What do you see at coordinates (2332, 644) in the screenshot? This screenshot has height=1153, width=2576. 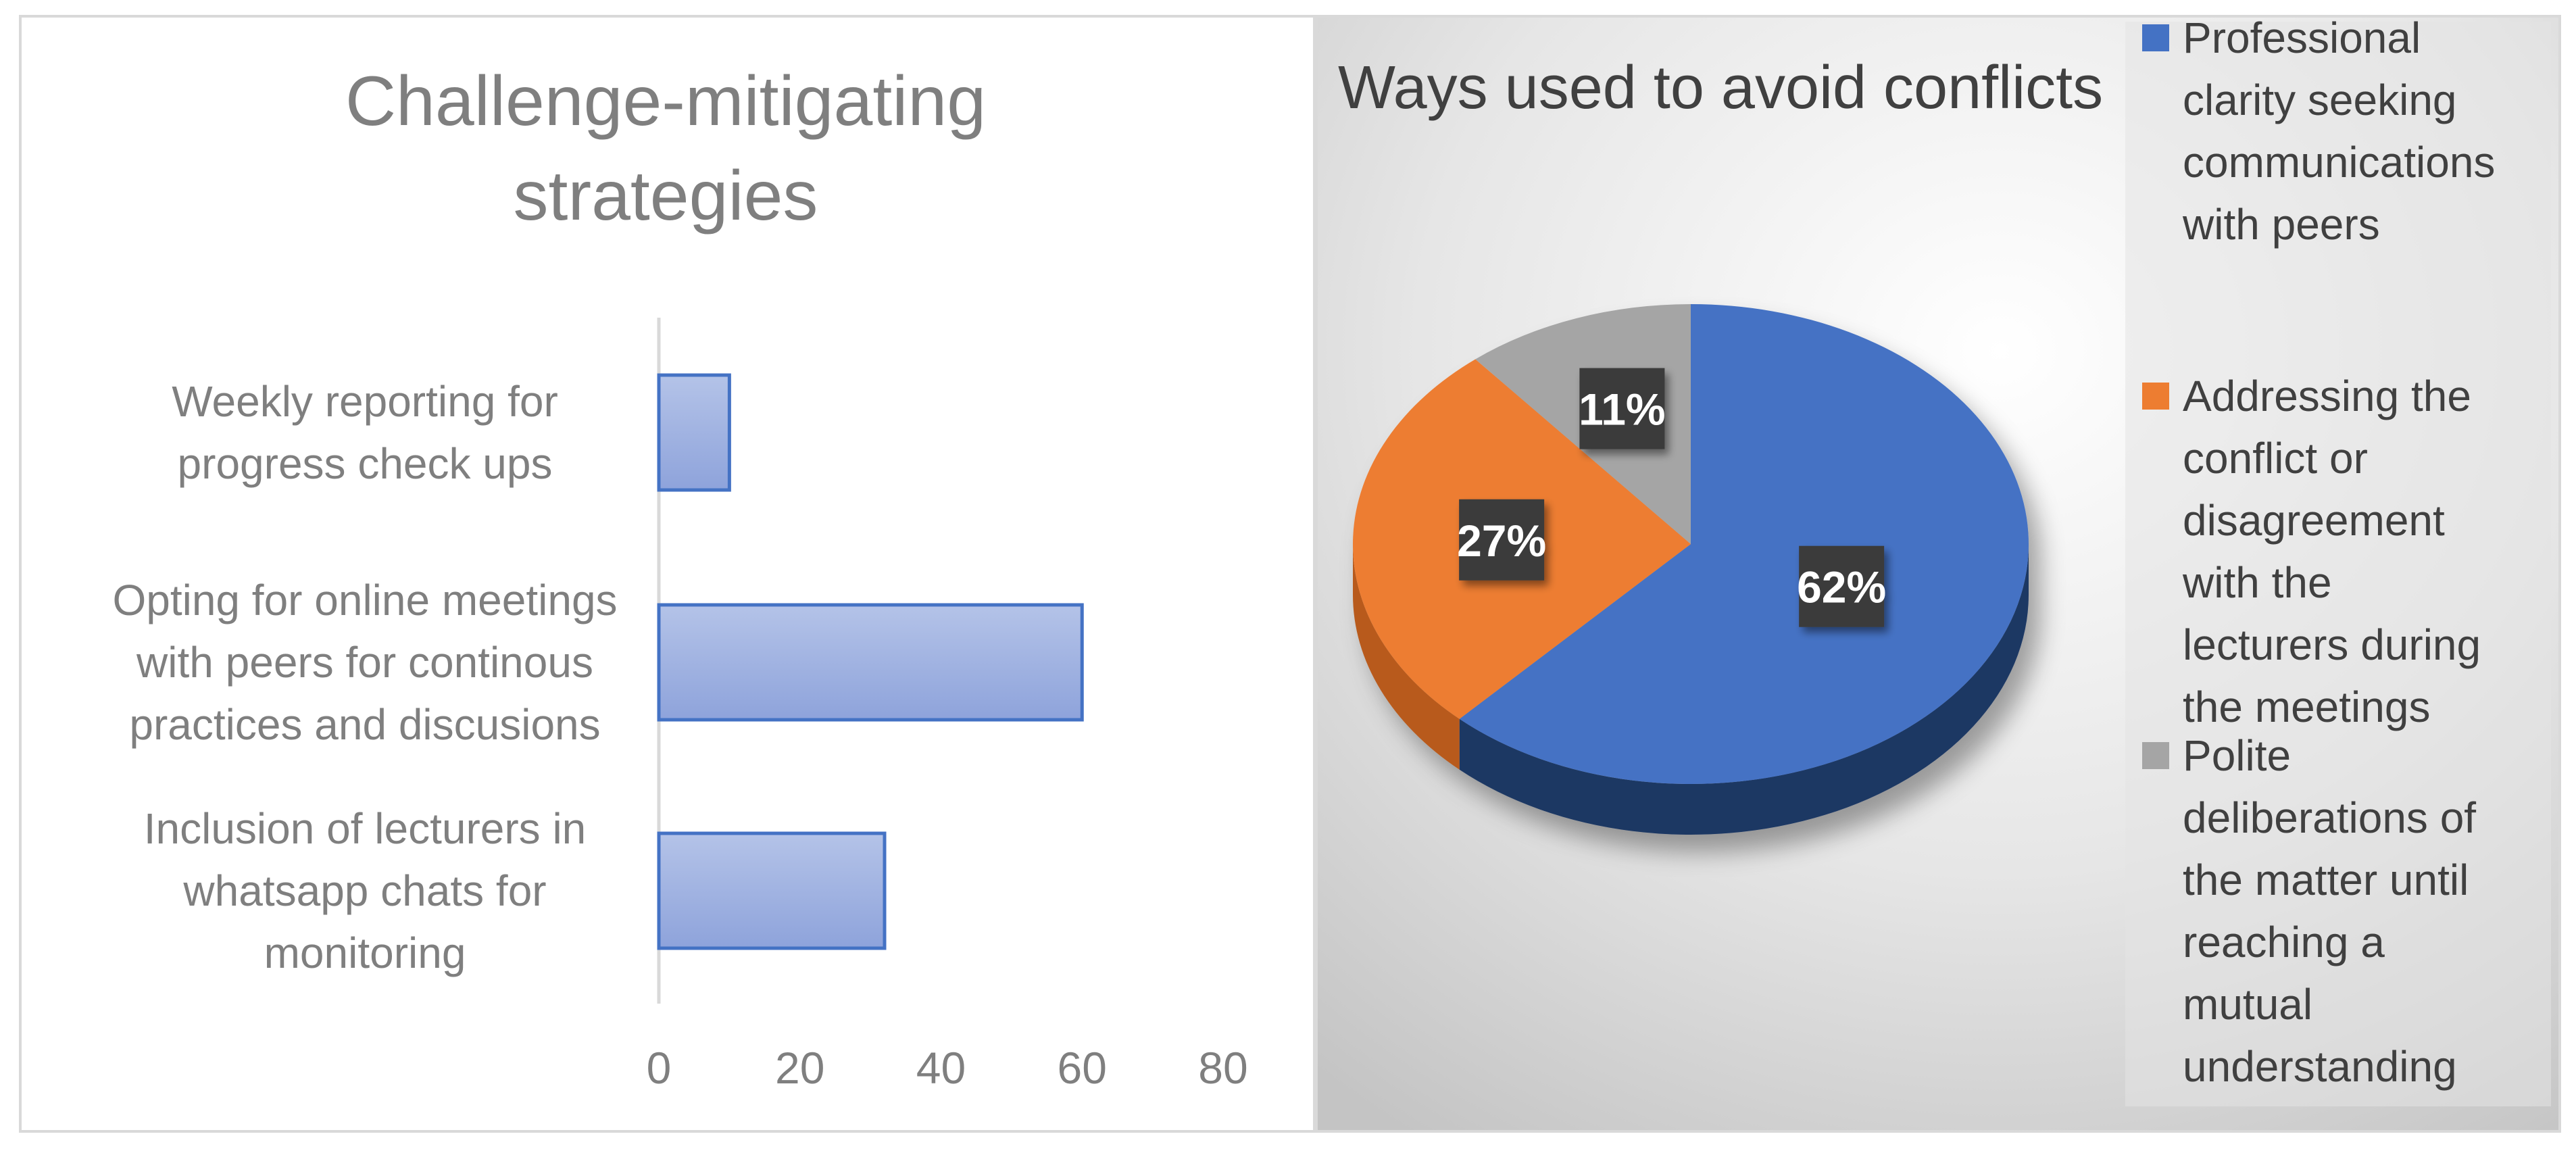 I see `legend-label: lecturers during` at bounding box center [2332, 644].